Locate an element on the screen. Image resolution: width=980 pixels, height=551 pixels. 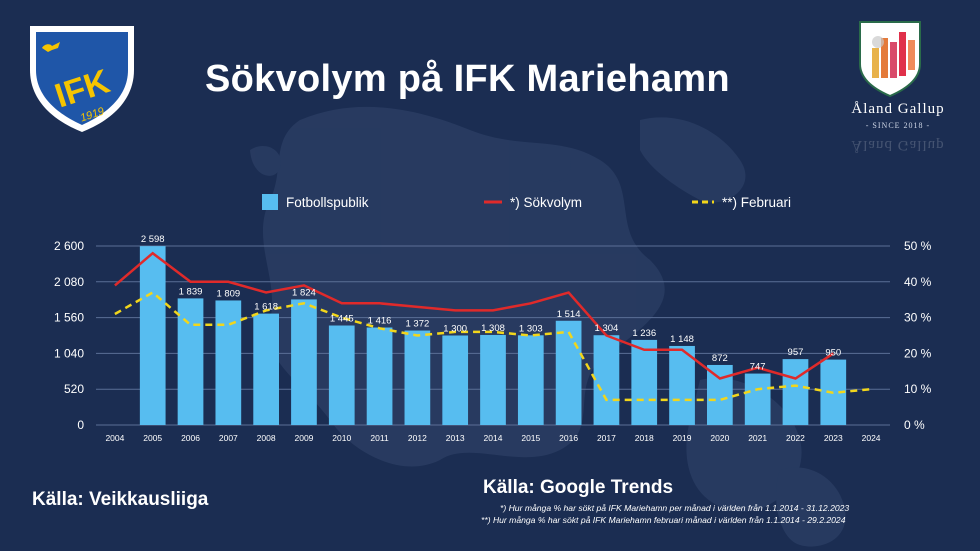
y-right-tick-label: 40 % is located at coordinates (918, 282).